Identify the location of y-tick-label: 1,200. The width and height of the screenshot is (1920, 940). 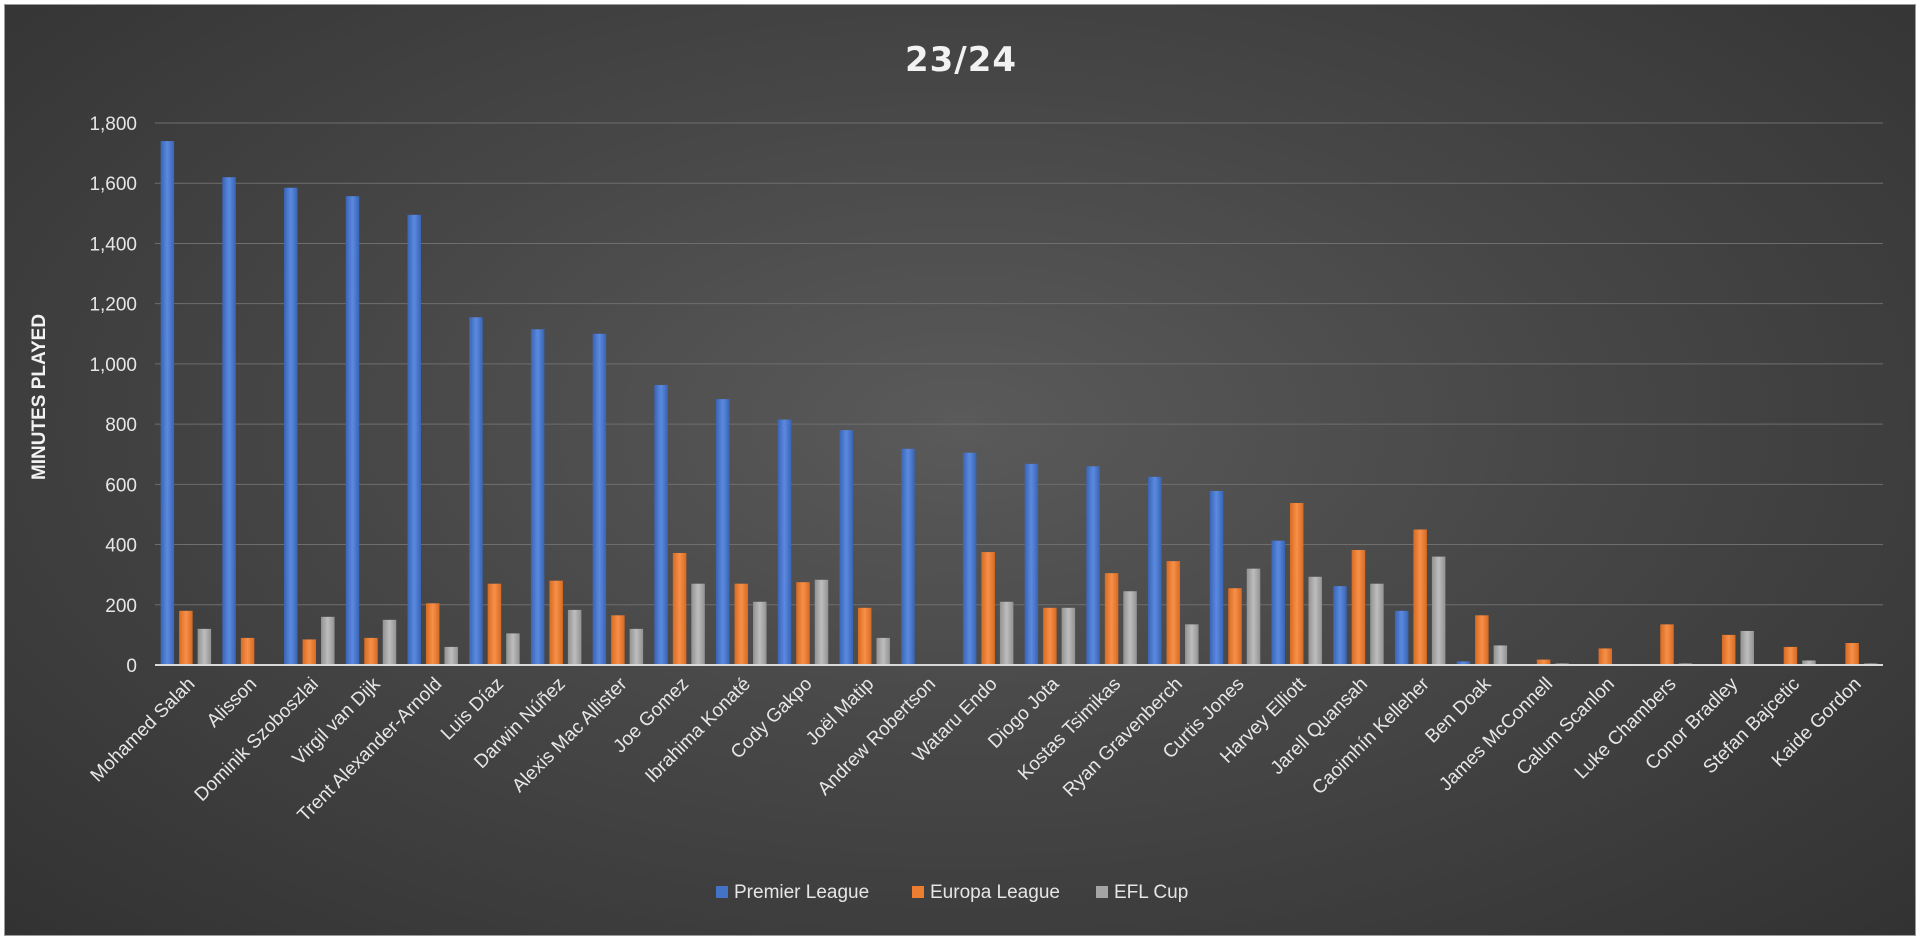
(113, 305).